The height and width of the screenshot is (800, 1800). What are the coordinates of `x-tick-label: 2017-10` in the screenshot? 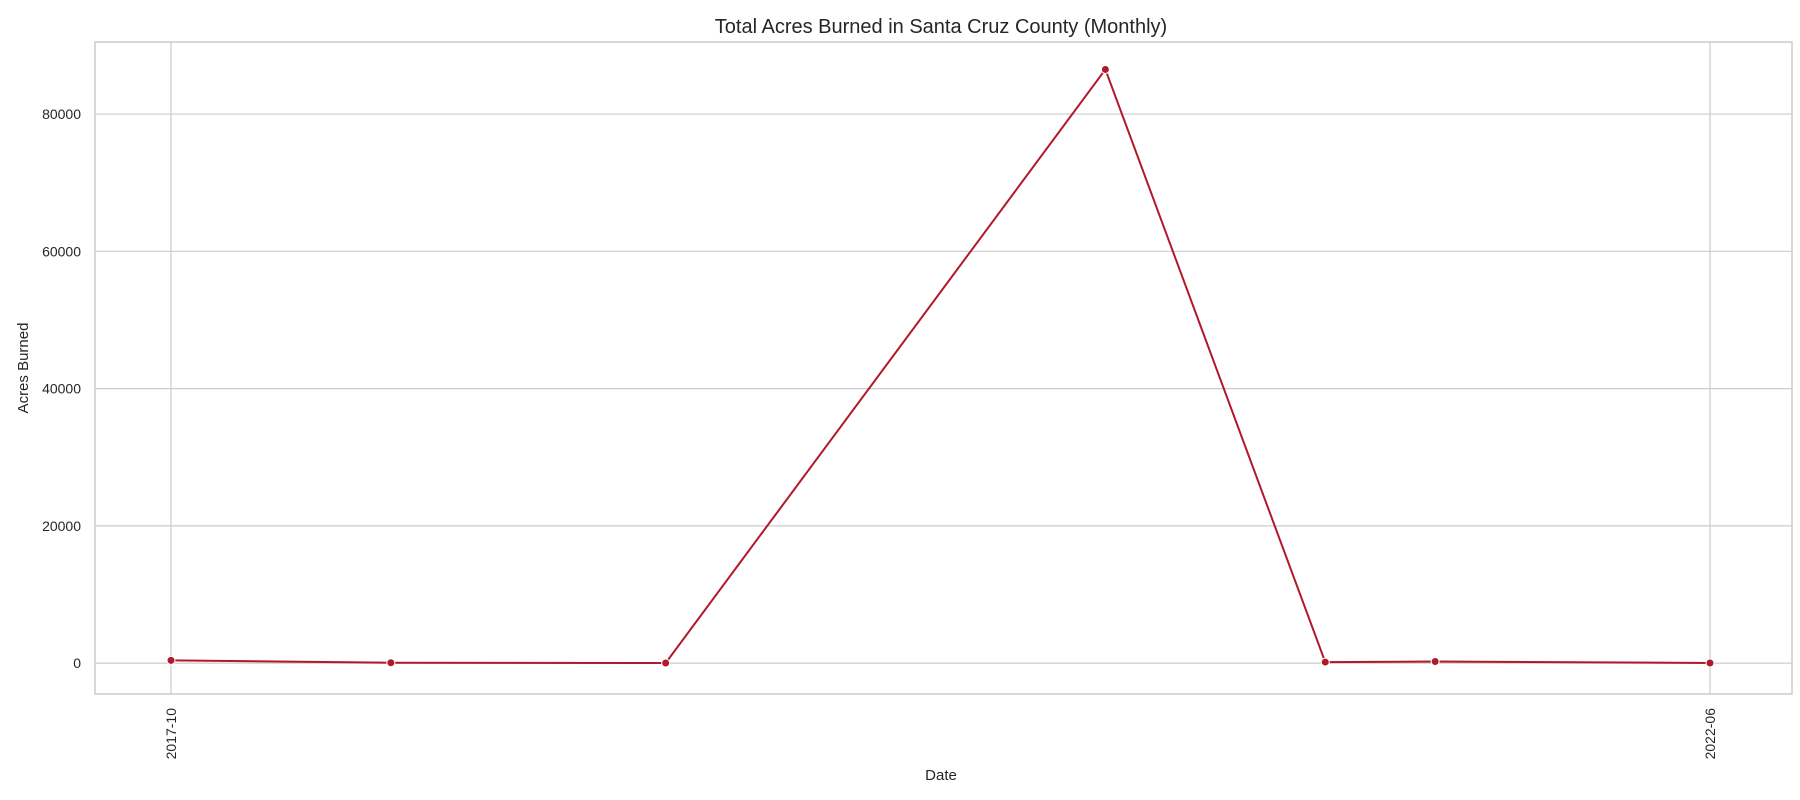 It's located at (171, 734).